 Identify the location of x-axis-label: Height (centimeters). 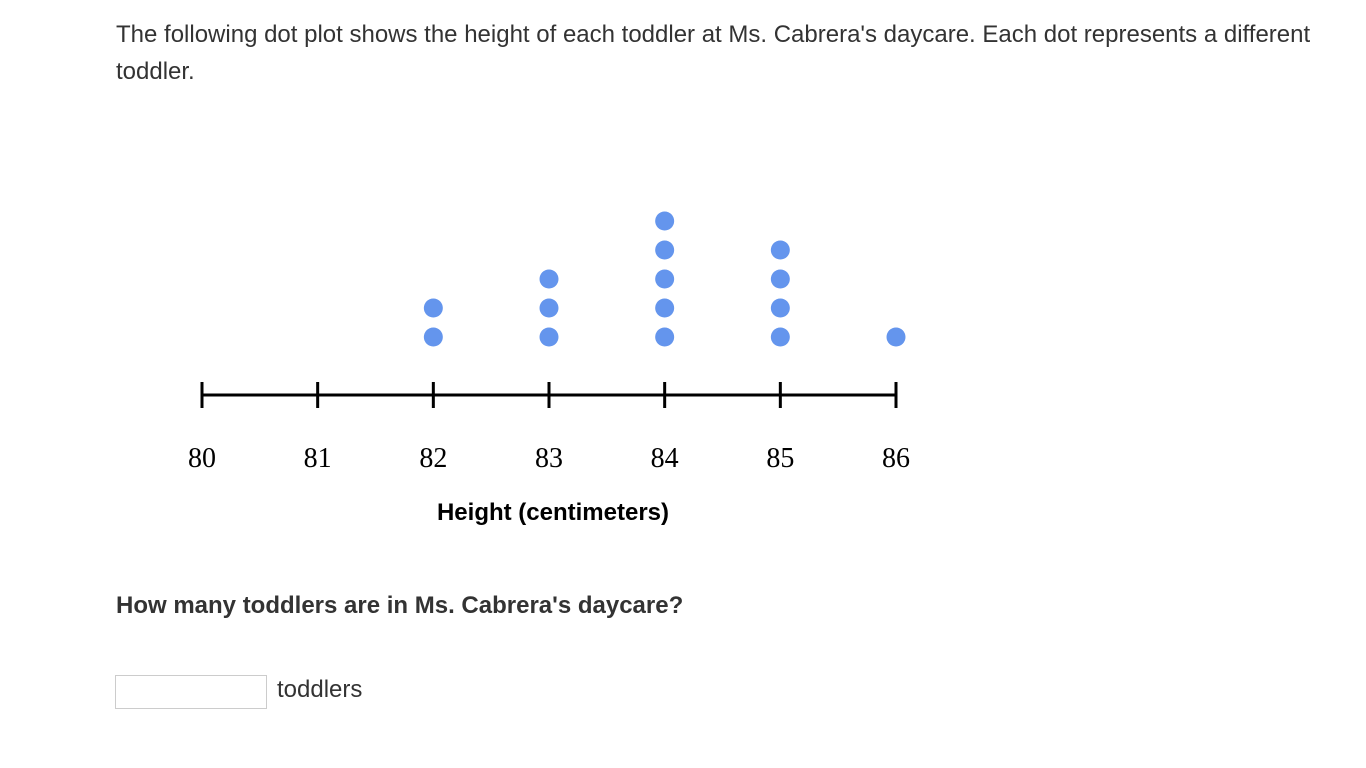
(553, 512).